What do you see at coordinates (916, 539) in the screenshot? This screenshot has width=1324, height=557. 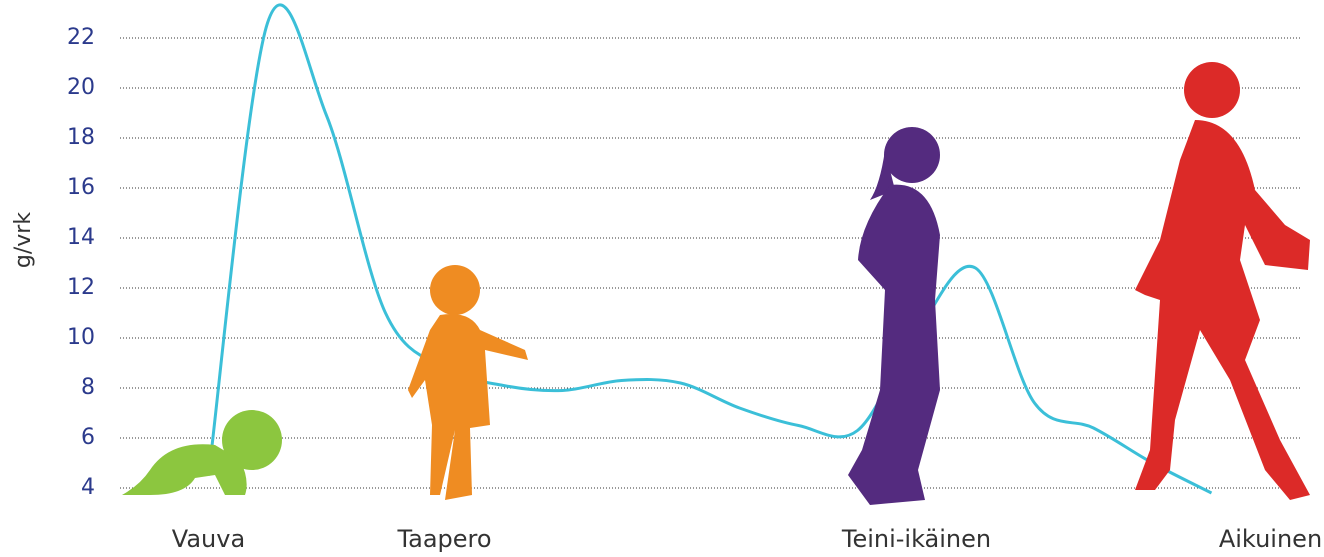 I see `x-tick-label: Teini-ikäinen` at bounding box center [916, 539].